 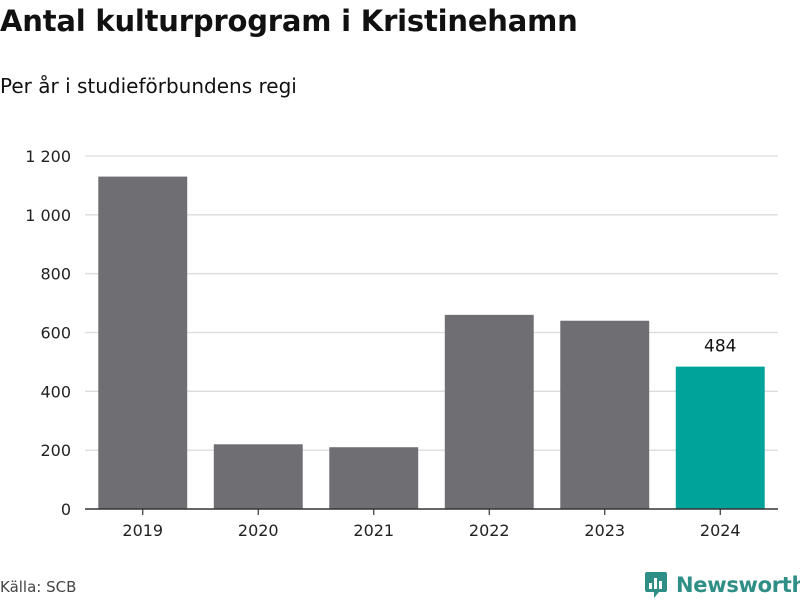 I want to click on x-tick-label: 2021, so click(x=373, y=530).